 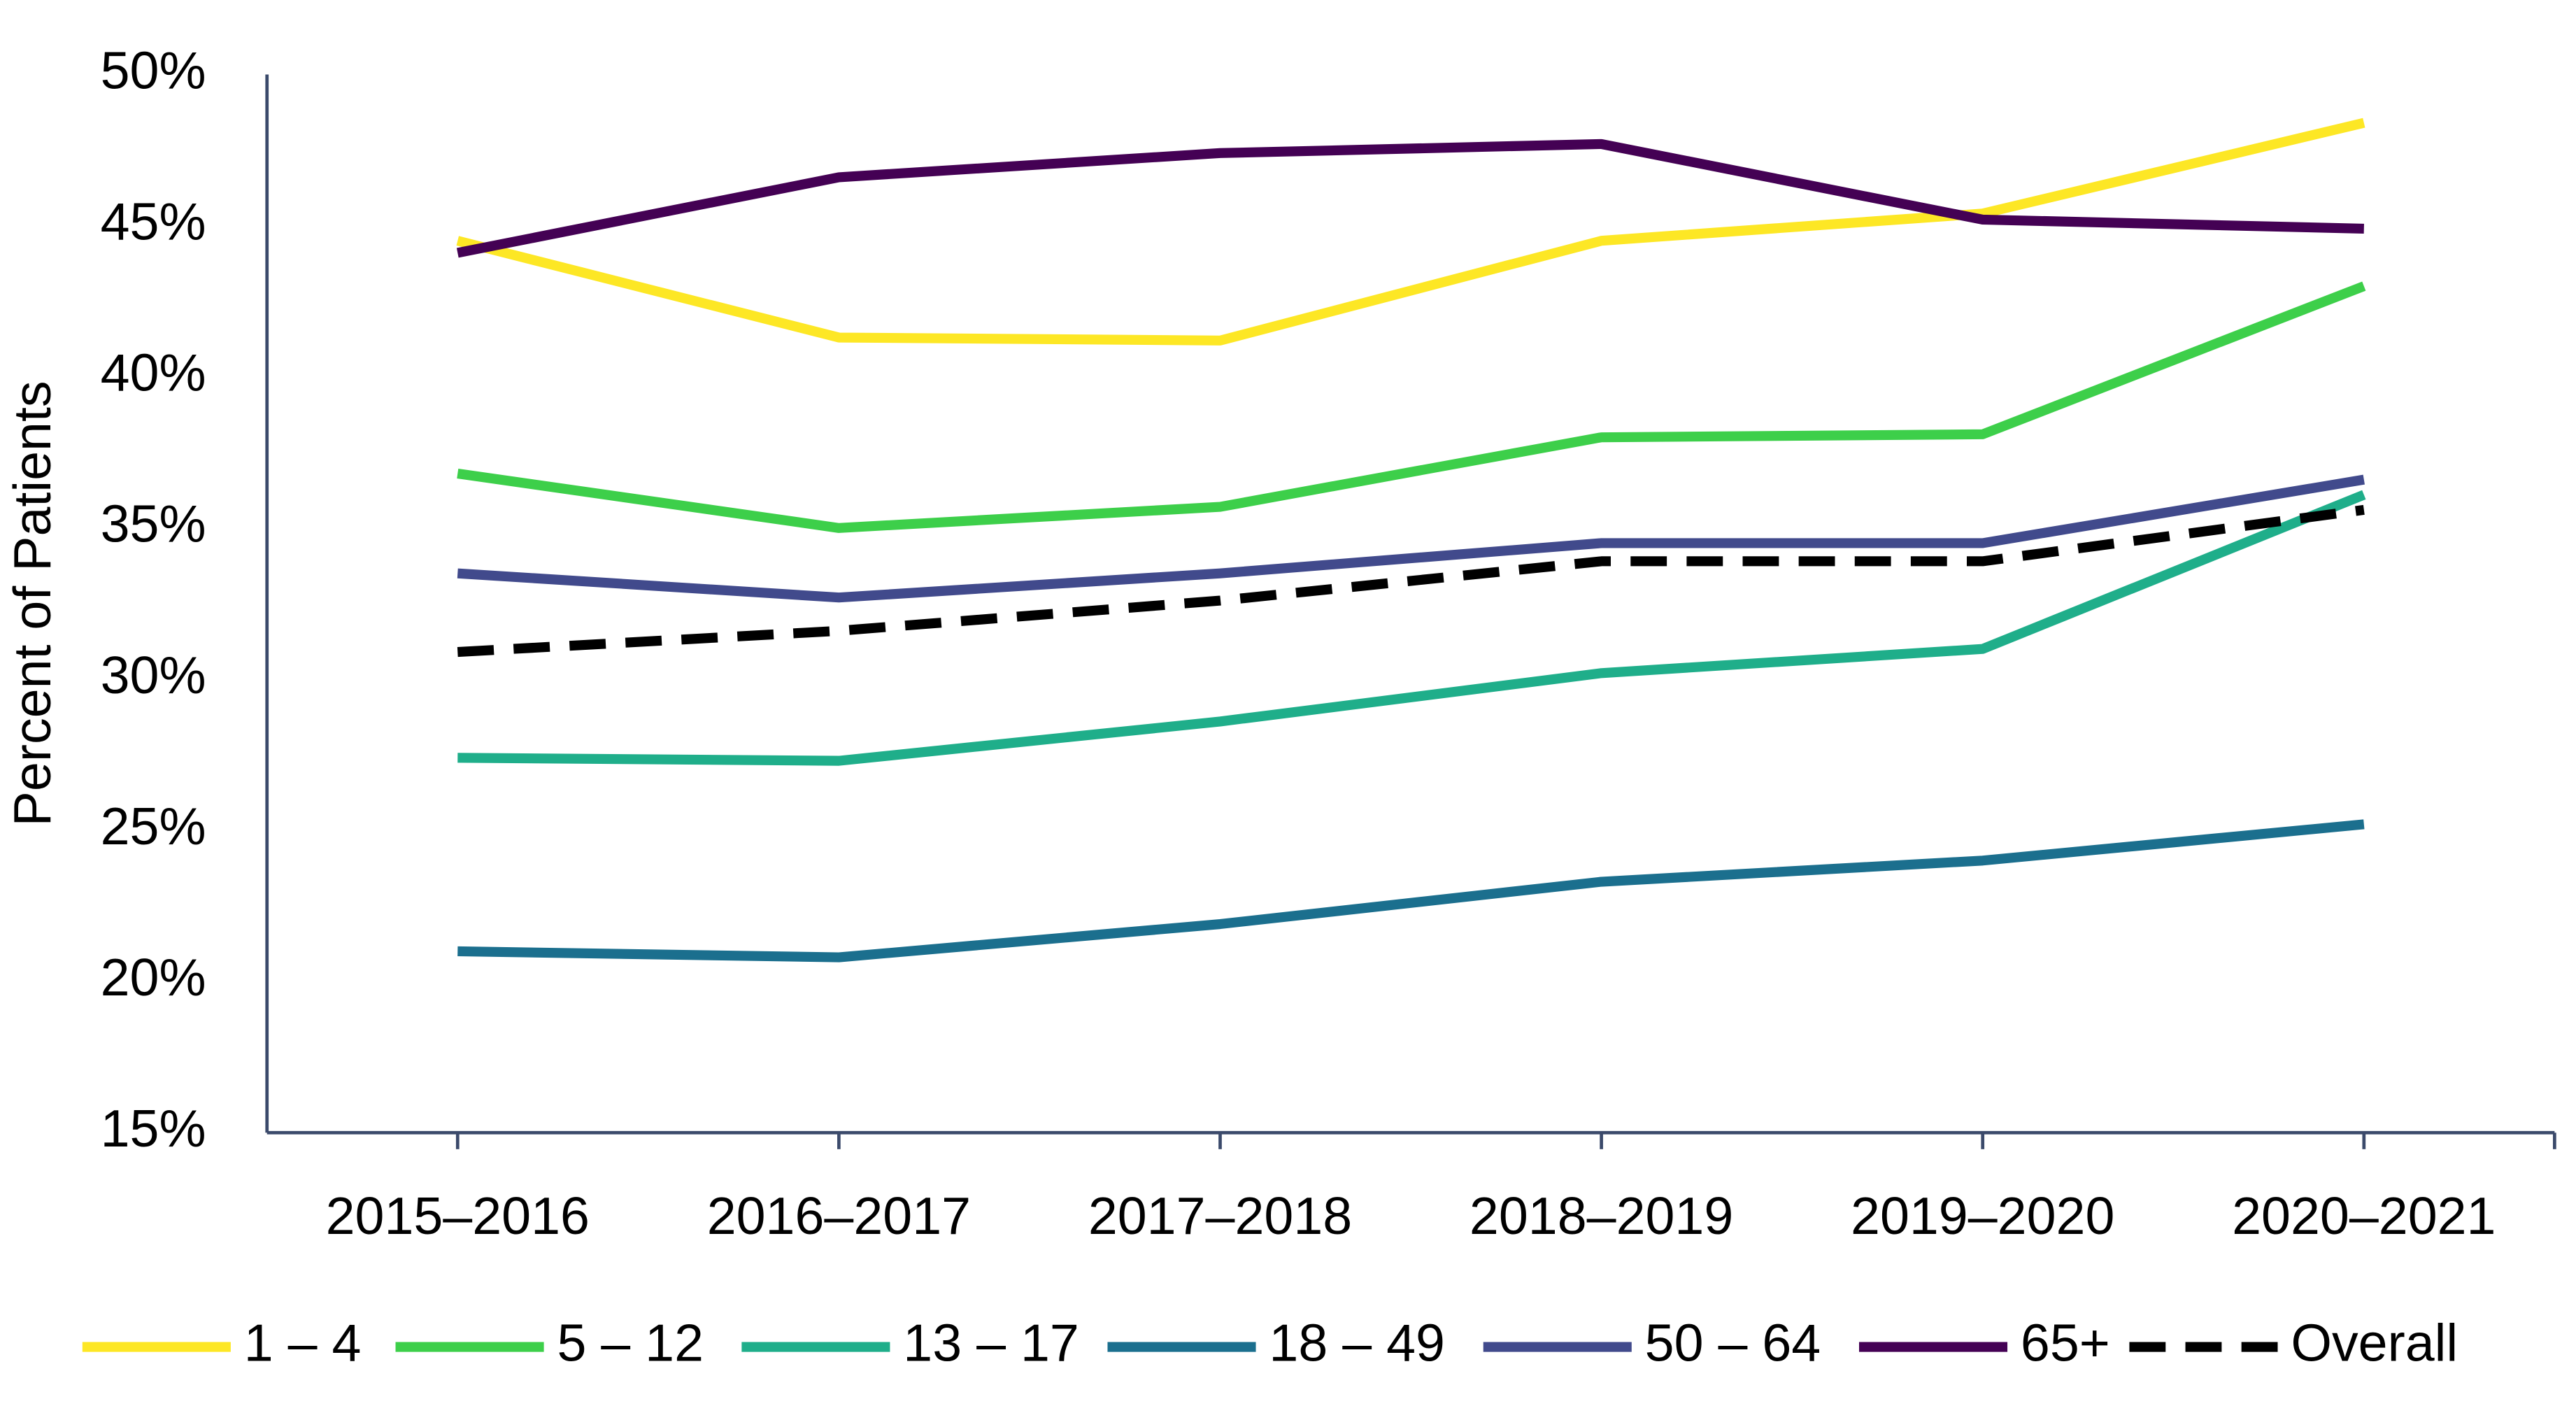 What do you see at coordinates (458, 1216) in the screenshot?
I see `x-tick-label: 2015–2016` at bounding box center [458, 1216].